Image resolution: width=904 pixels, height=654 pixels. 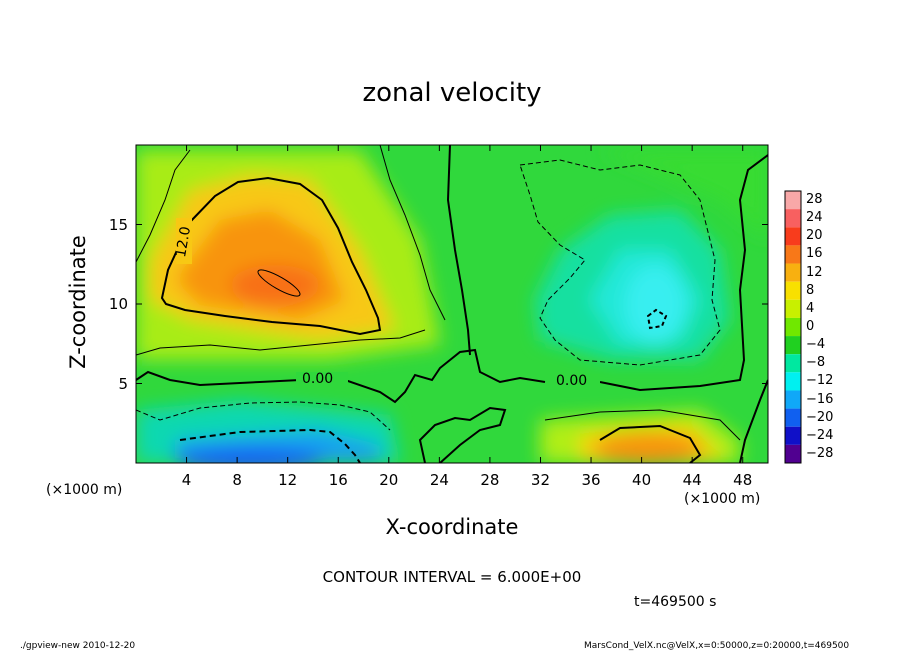 I want to click on y-tick-label: 15, so click(x=118, y=224).